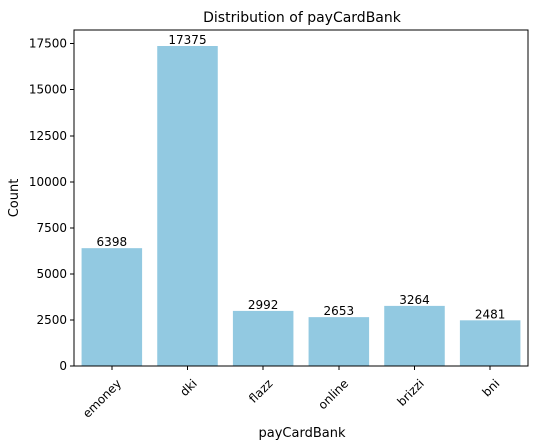 Image resolution: width=537 pixels, height=447 pixels. Describe the element at coordinates (490, 343) in the screenshot. I see `bar-bni` at that location.